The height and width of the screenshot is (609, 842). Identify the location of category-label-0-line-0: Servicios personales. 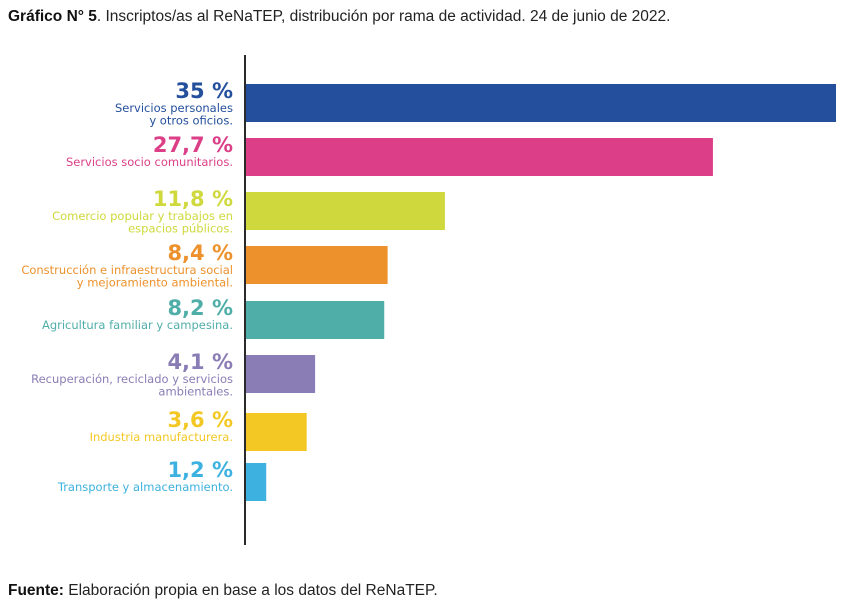
(174, 108).